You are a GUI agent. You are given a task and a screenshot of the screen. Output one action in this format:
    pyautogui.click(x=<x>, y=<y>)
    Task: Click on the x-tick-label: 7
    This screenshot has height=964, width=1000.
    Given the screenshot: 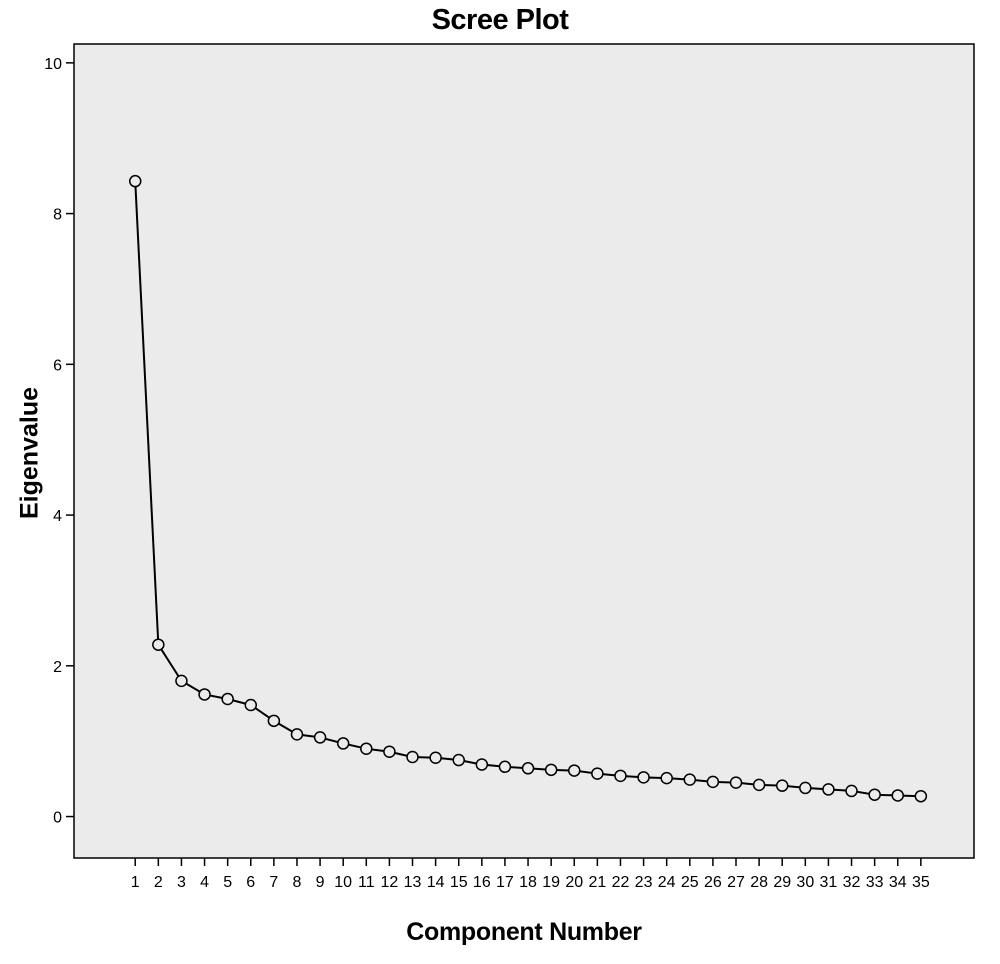 What is the action you would take?
    pyautogui.click(x=273, y=882)
    